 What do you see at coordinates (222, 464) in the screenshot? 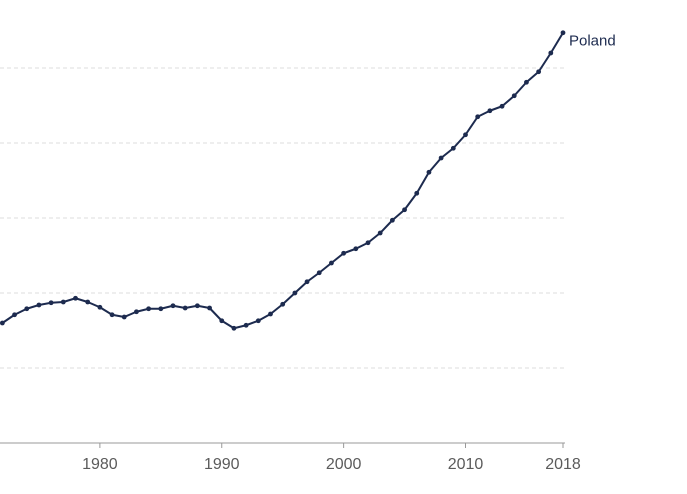
I see `x-tick-label: 1990` at bounding box center [222, 464].